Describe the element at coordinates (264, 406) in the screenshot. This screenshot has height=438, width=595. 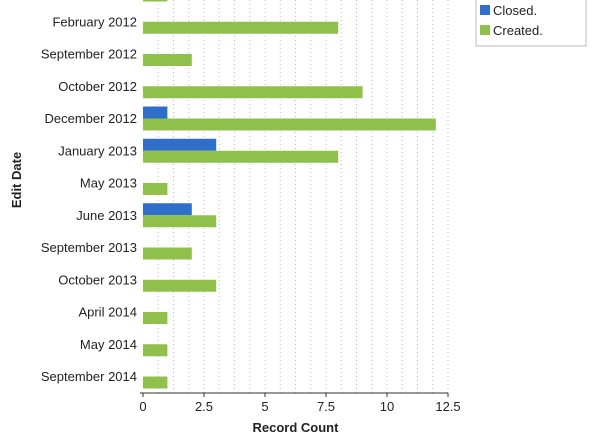
I see `x-tick-label-2: 5` at that location.